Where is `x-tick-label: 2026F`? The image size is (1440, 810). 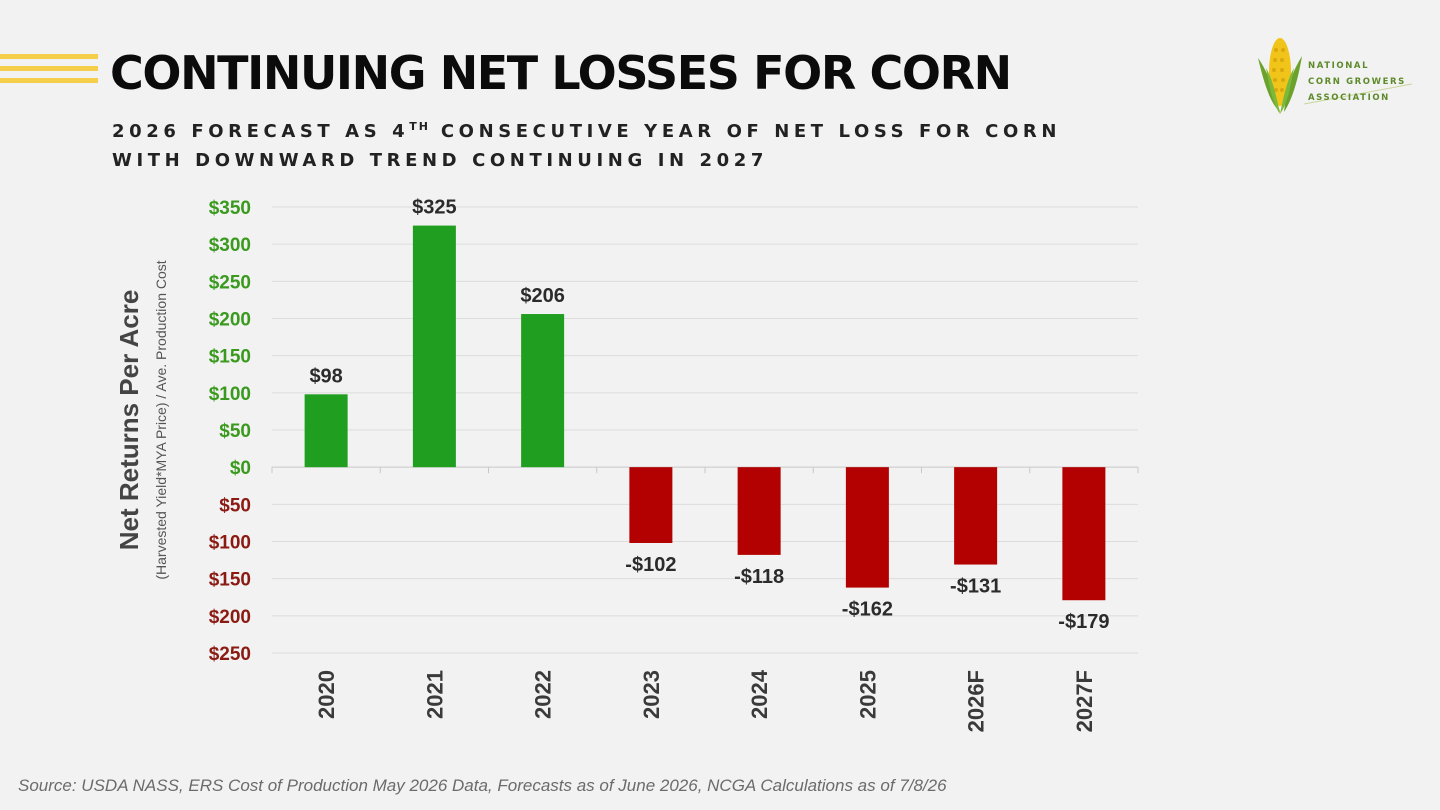
x-tick-label: 2026F is located at coordinates (976, 701).